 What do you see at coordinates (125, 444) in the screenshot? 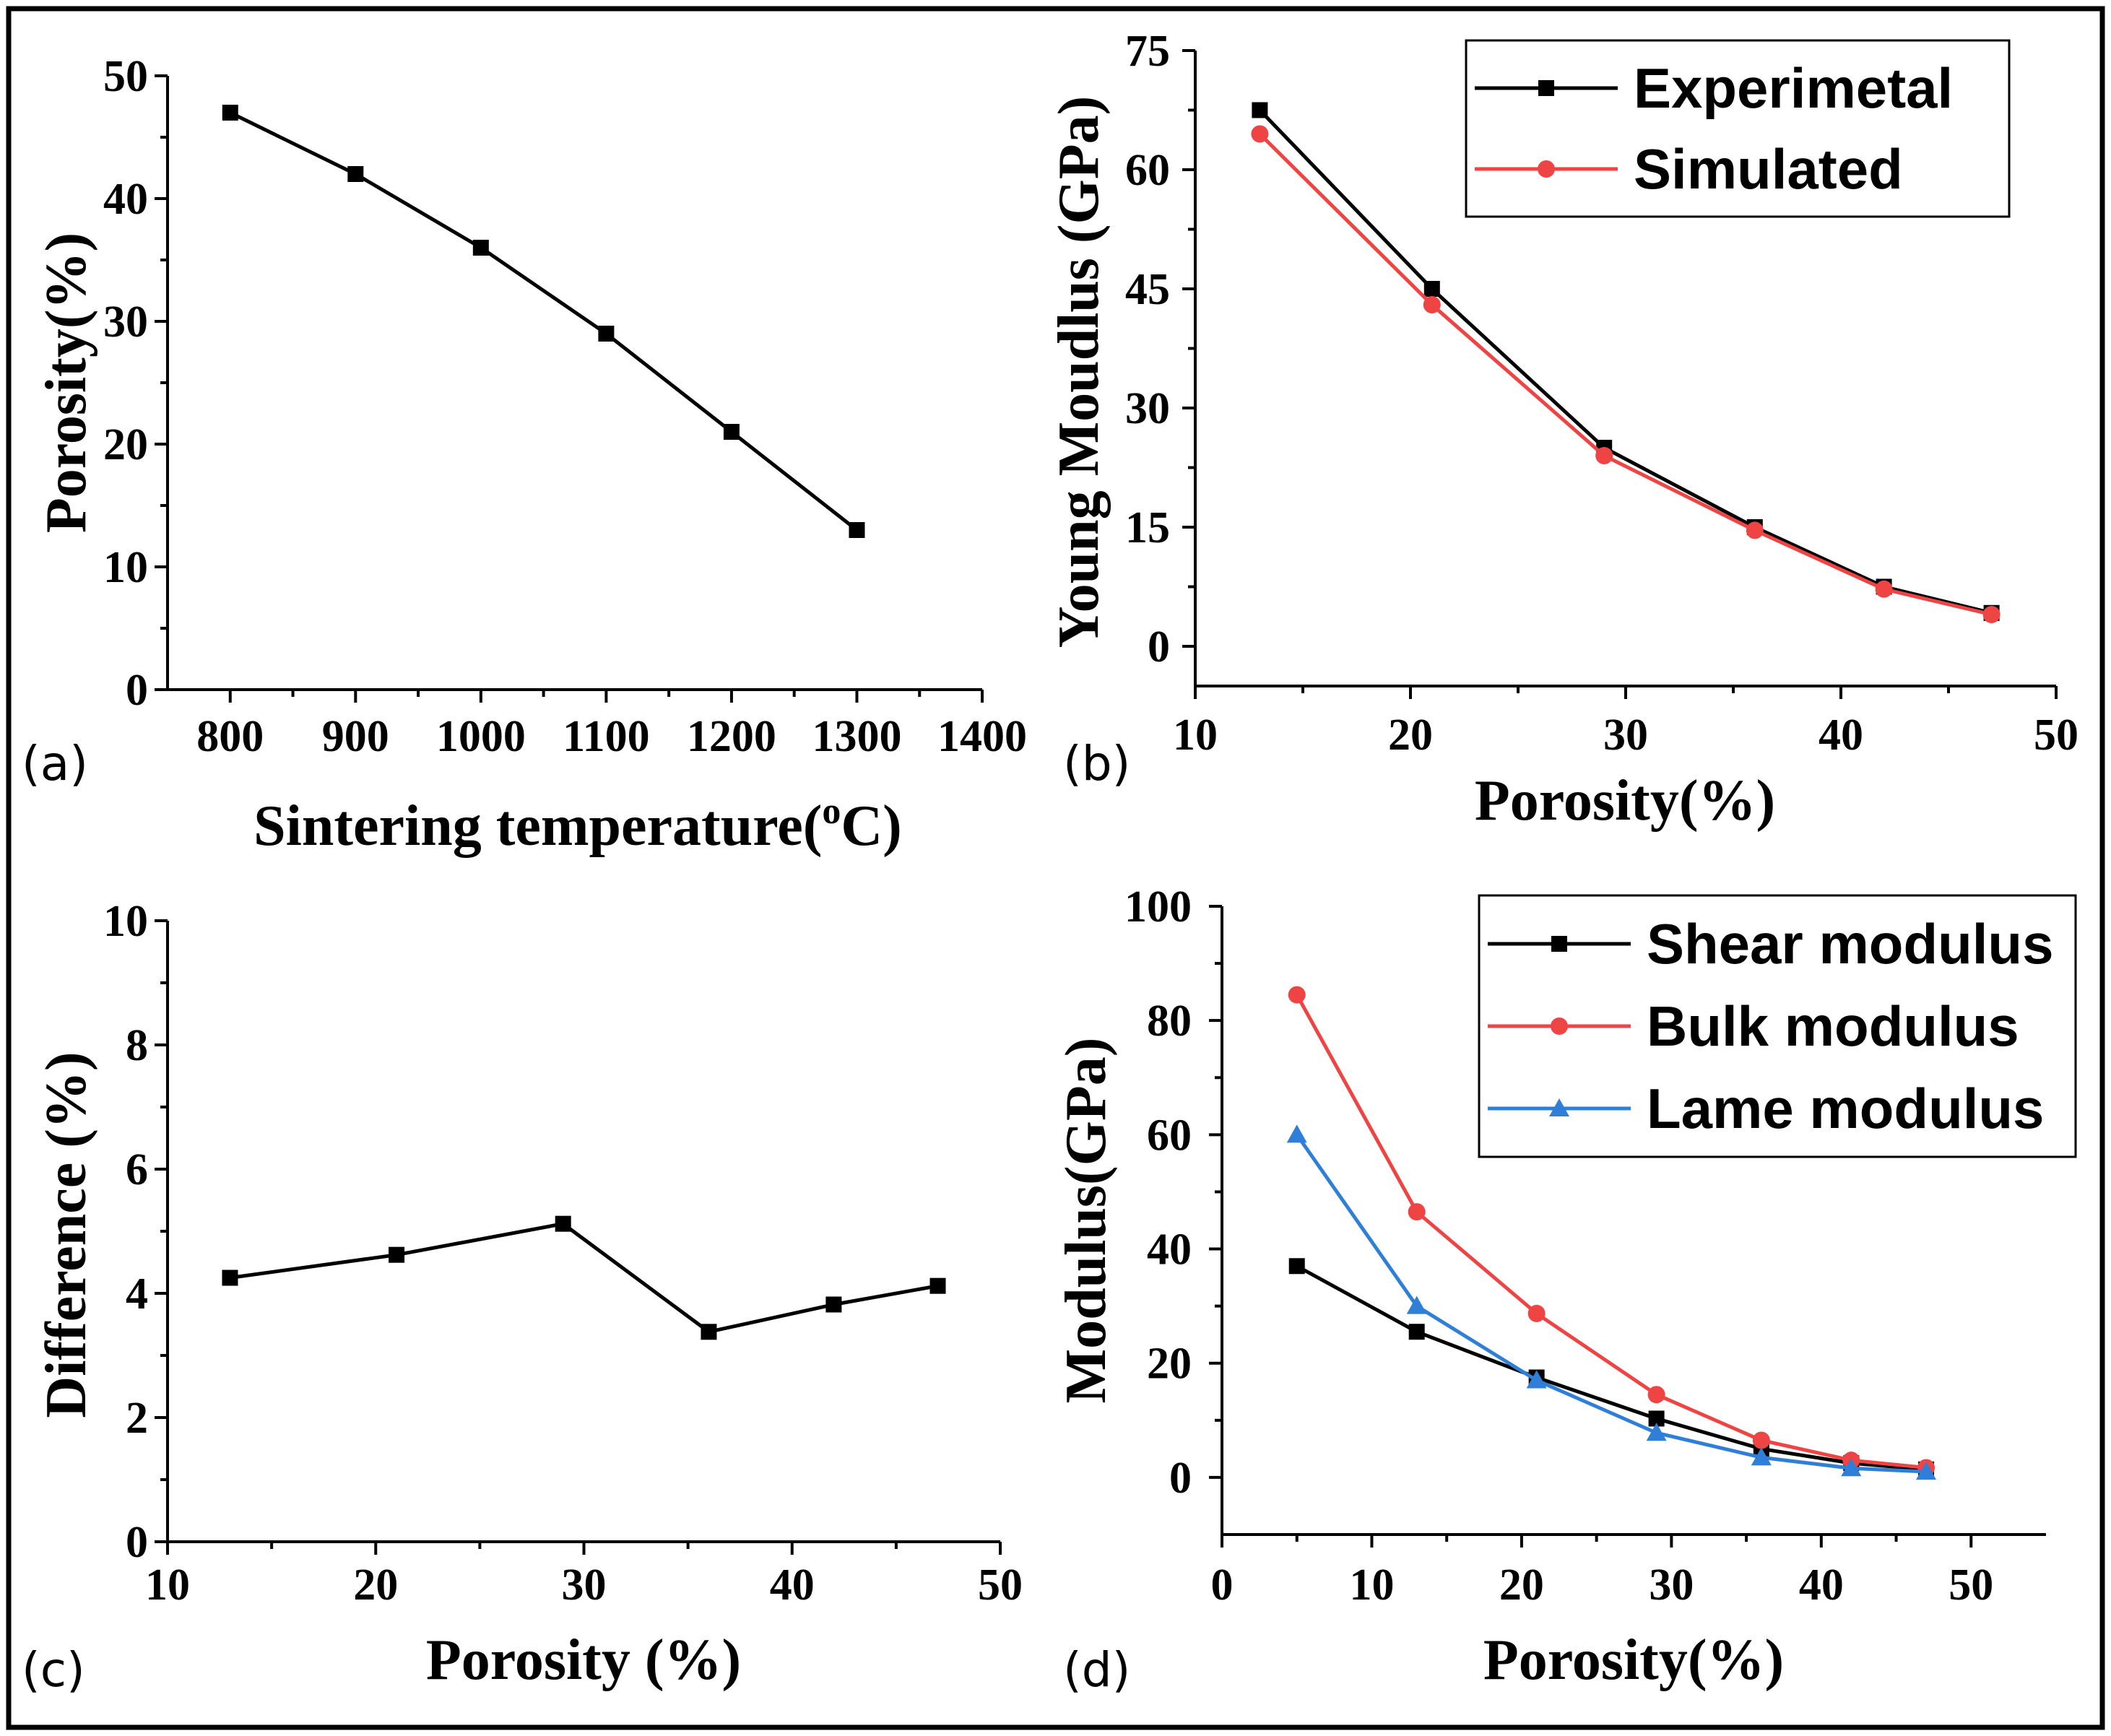
I see `y-tick-label-a: 20` at bounding box center [125, 444].